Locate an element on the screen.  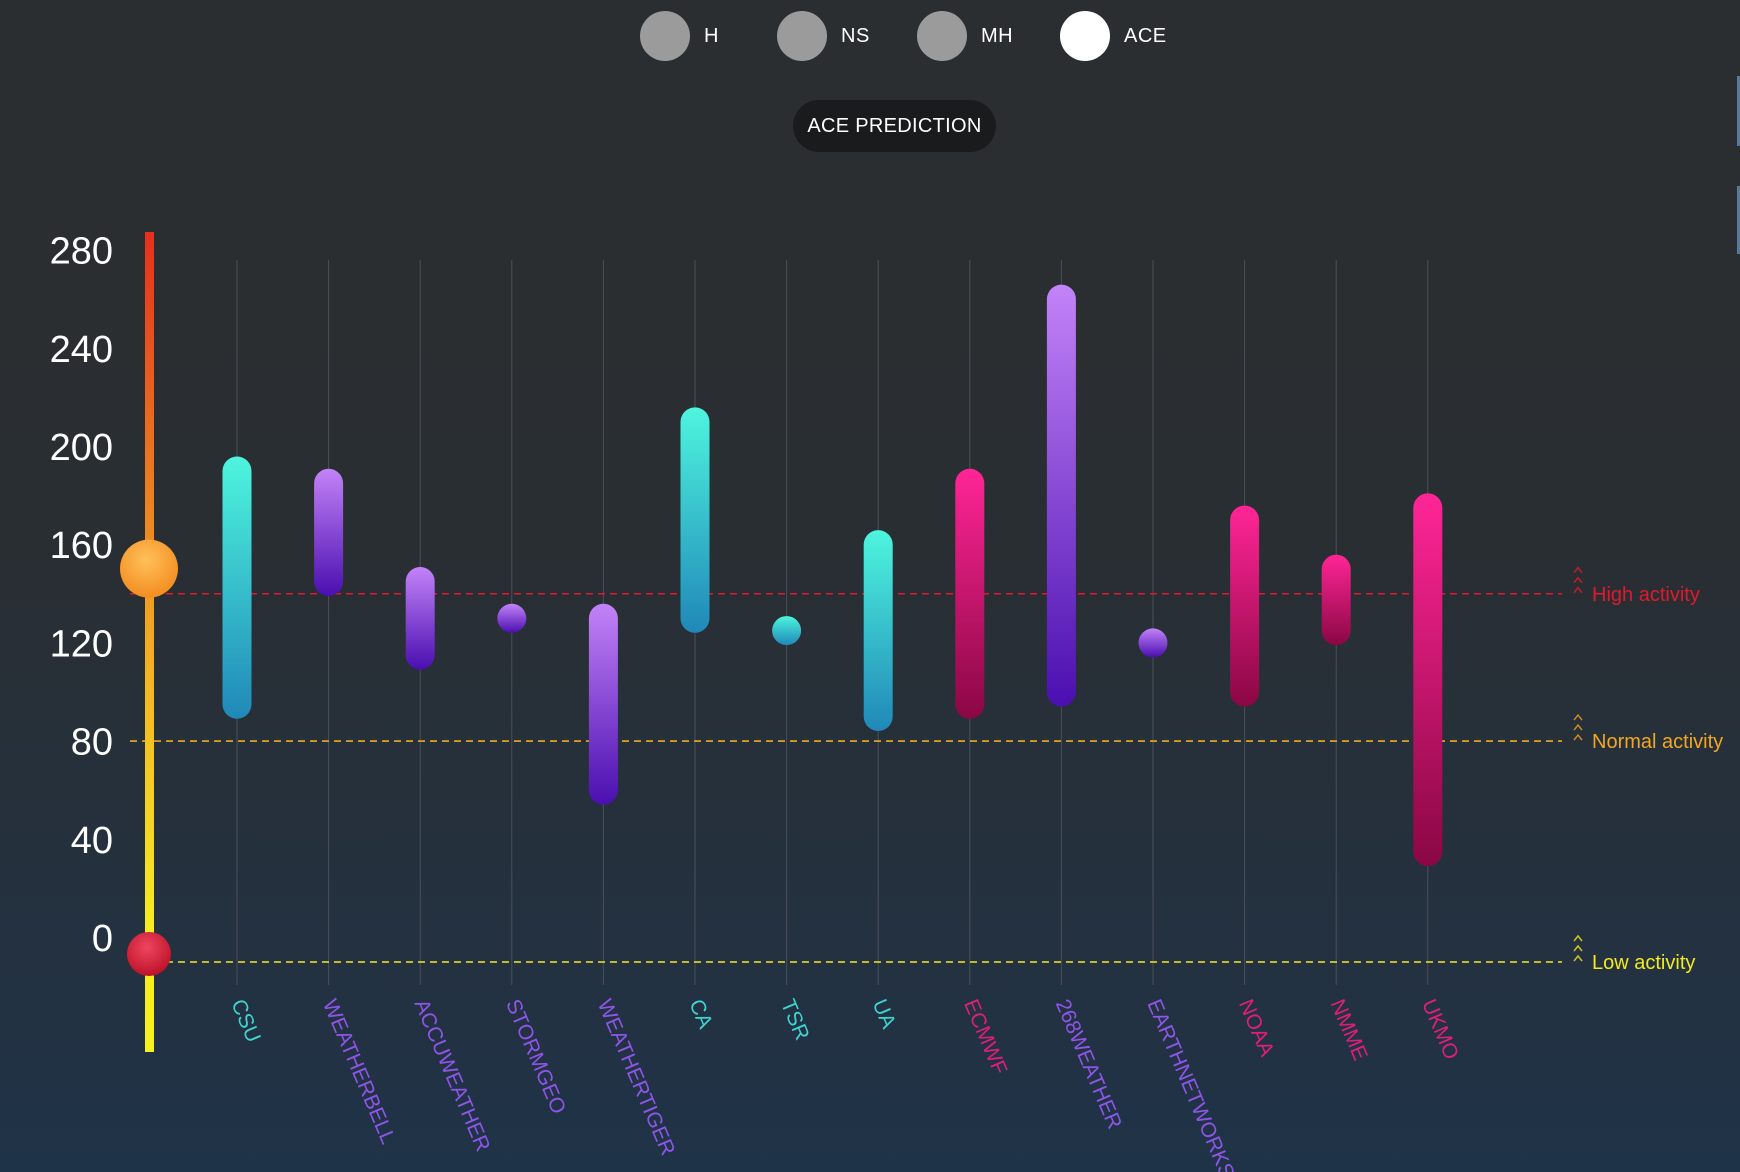
ace-prediction-button: ACE PREDICTION is located at coordinates (894, 126).